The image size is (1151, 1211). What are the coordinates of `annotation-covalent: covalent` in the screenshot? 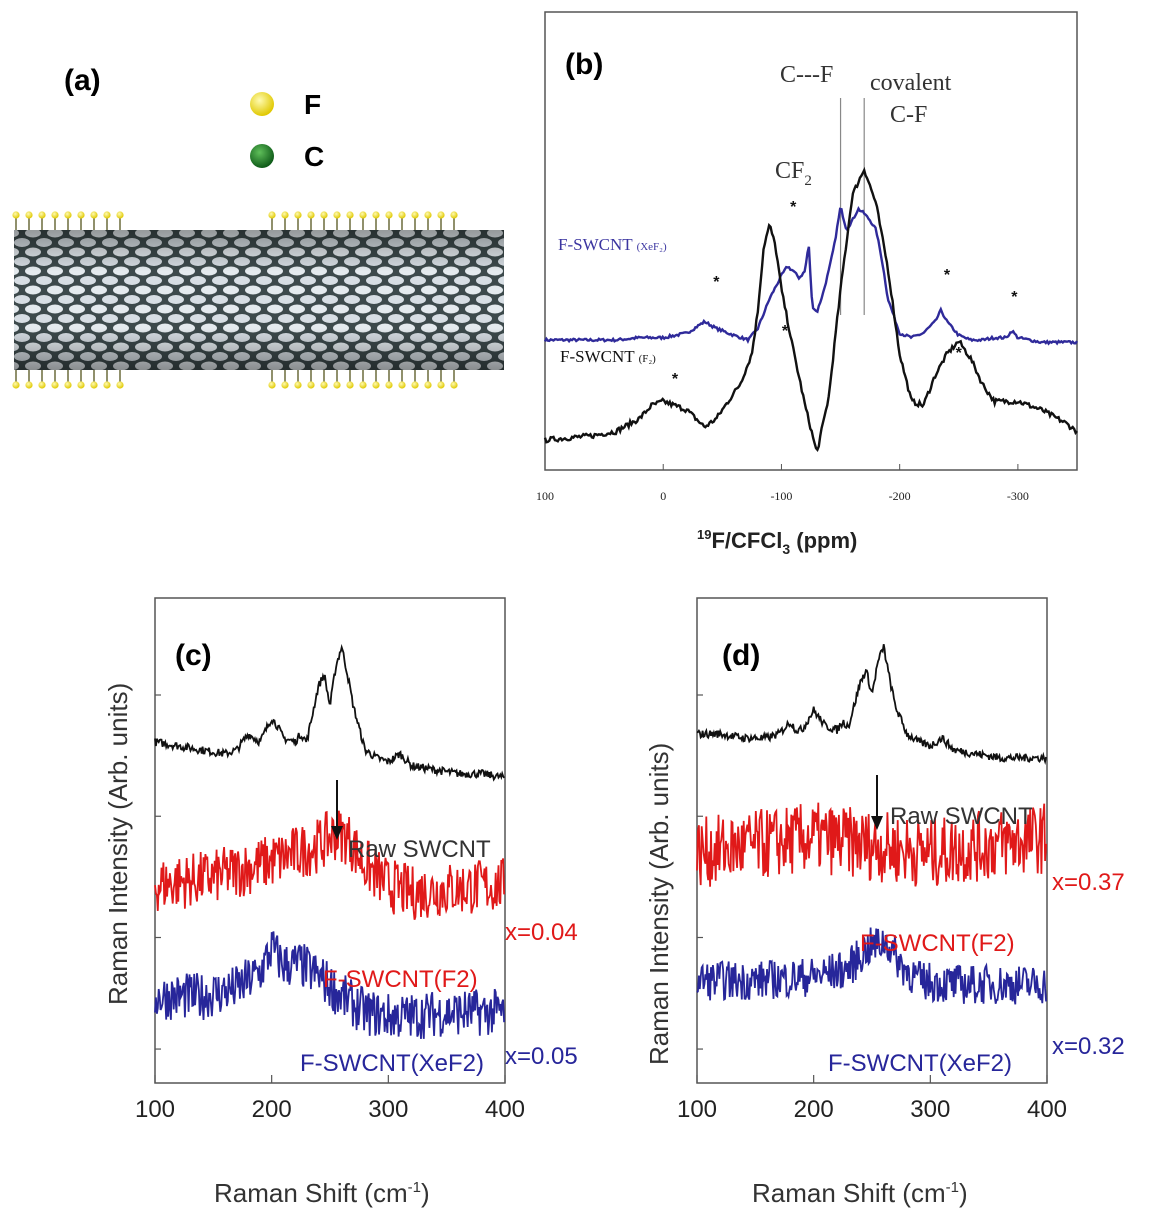 It's located at (911, 83).